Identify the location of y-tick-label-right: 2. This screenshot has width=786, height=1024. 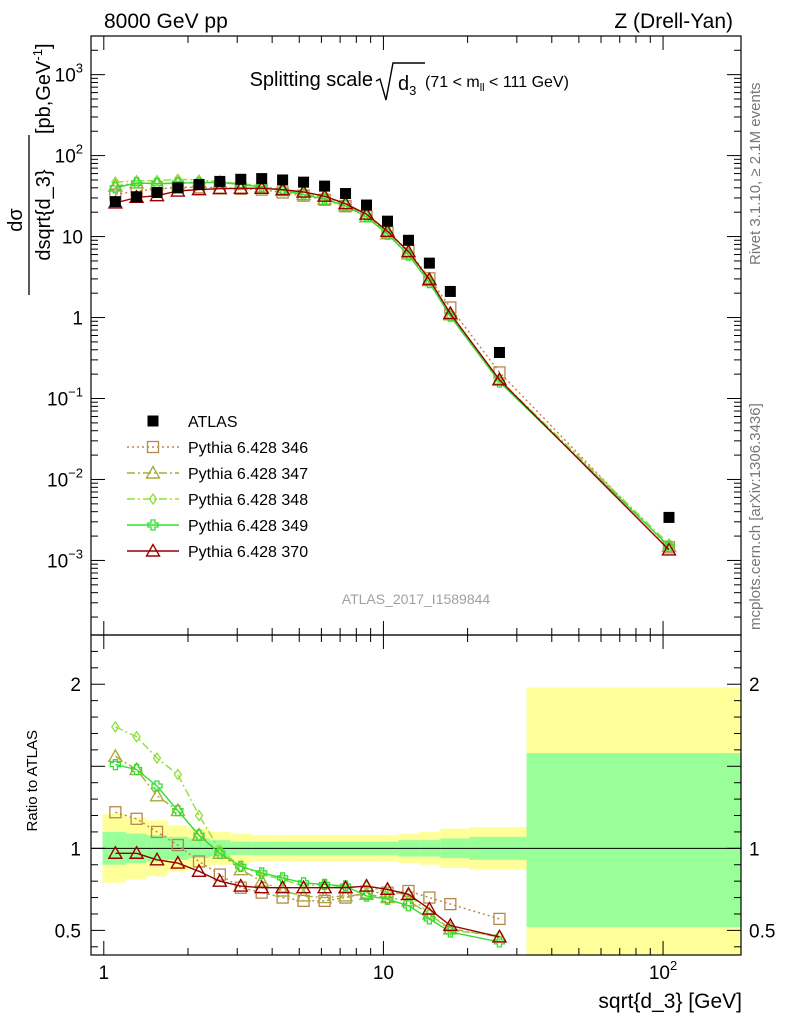
(754, 685).